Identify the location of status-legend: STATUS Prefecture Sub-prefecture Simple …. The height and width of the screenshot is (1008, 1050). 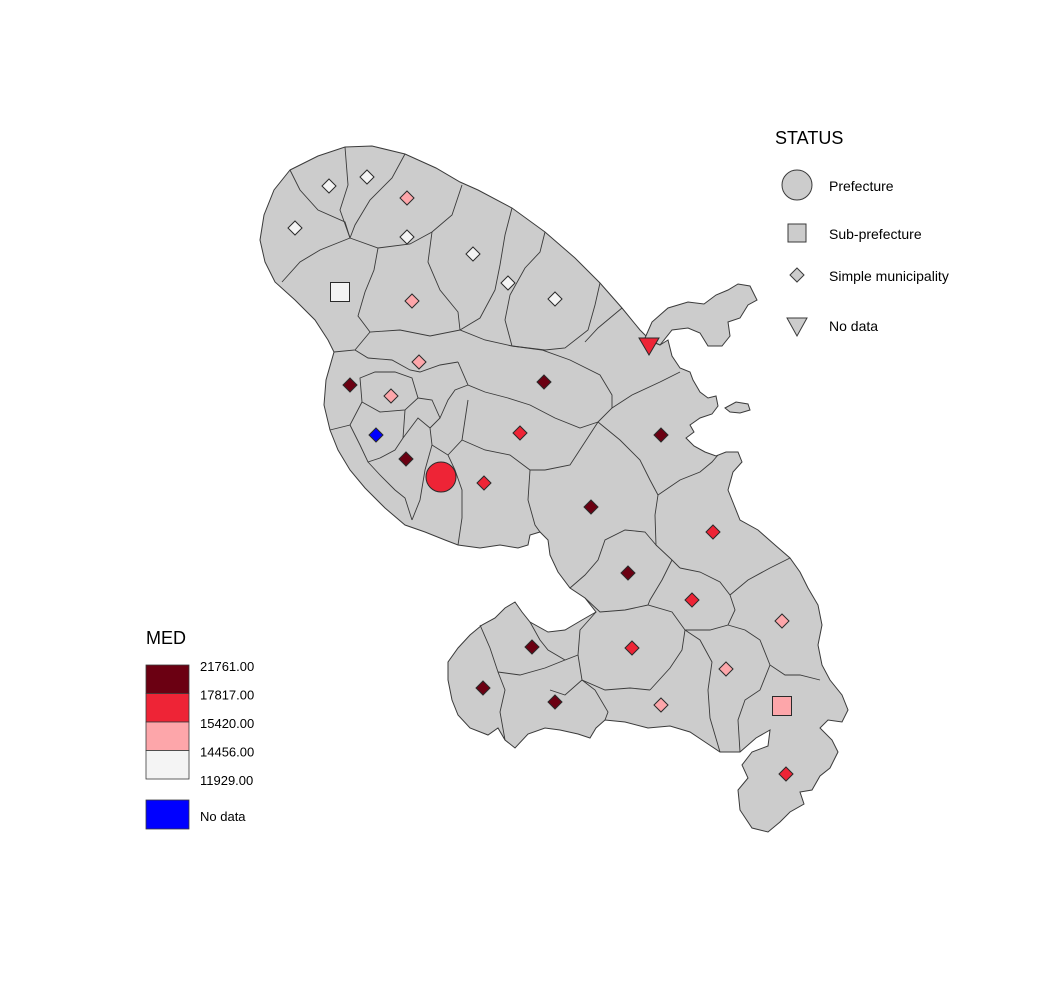
(862, 233).